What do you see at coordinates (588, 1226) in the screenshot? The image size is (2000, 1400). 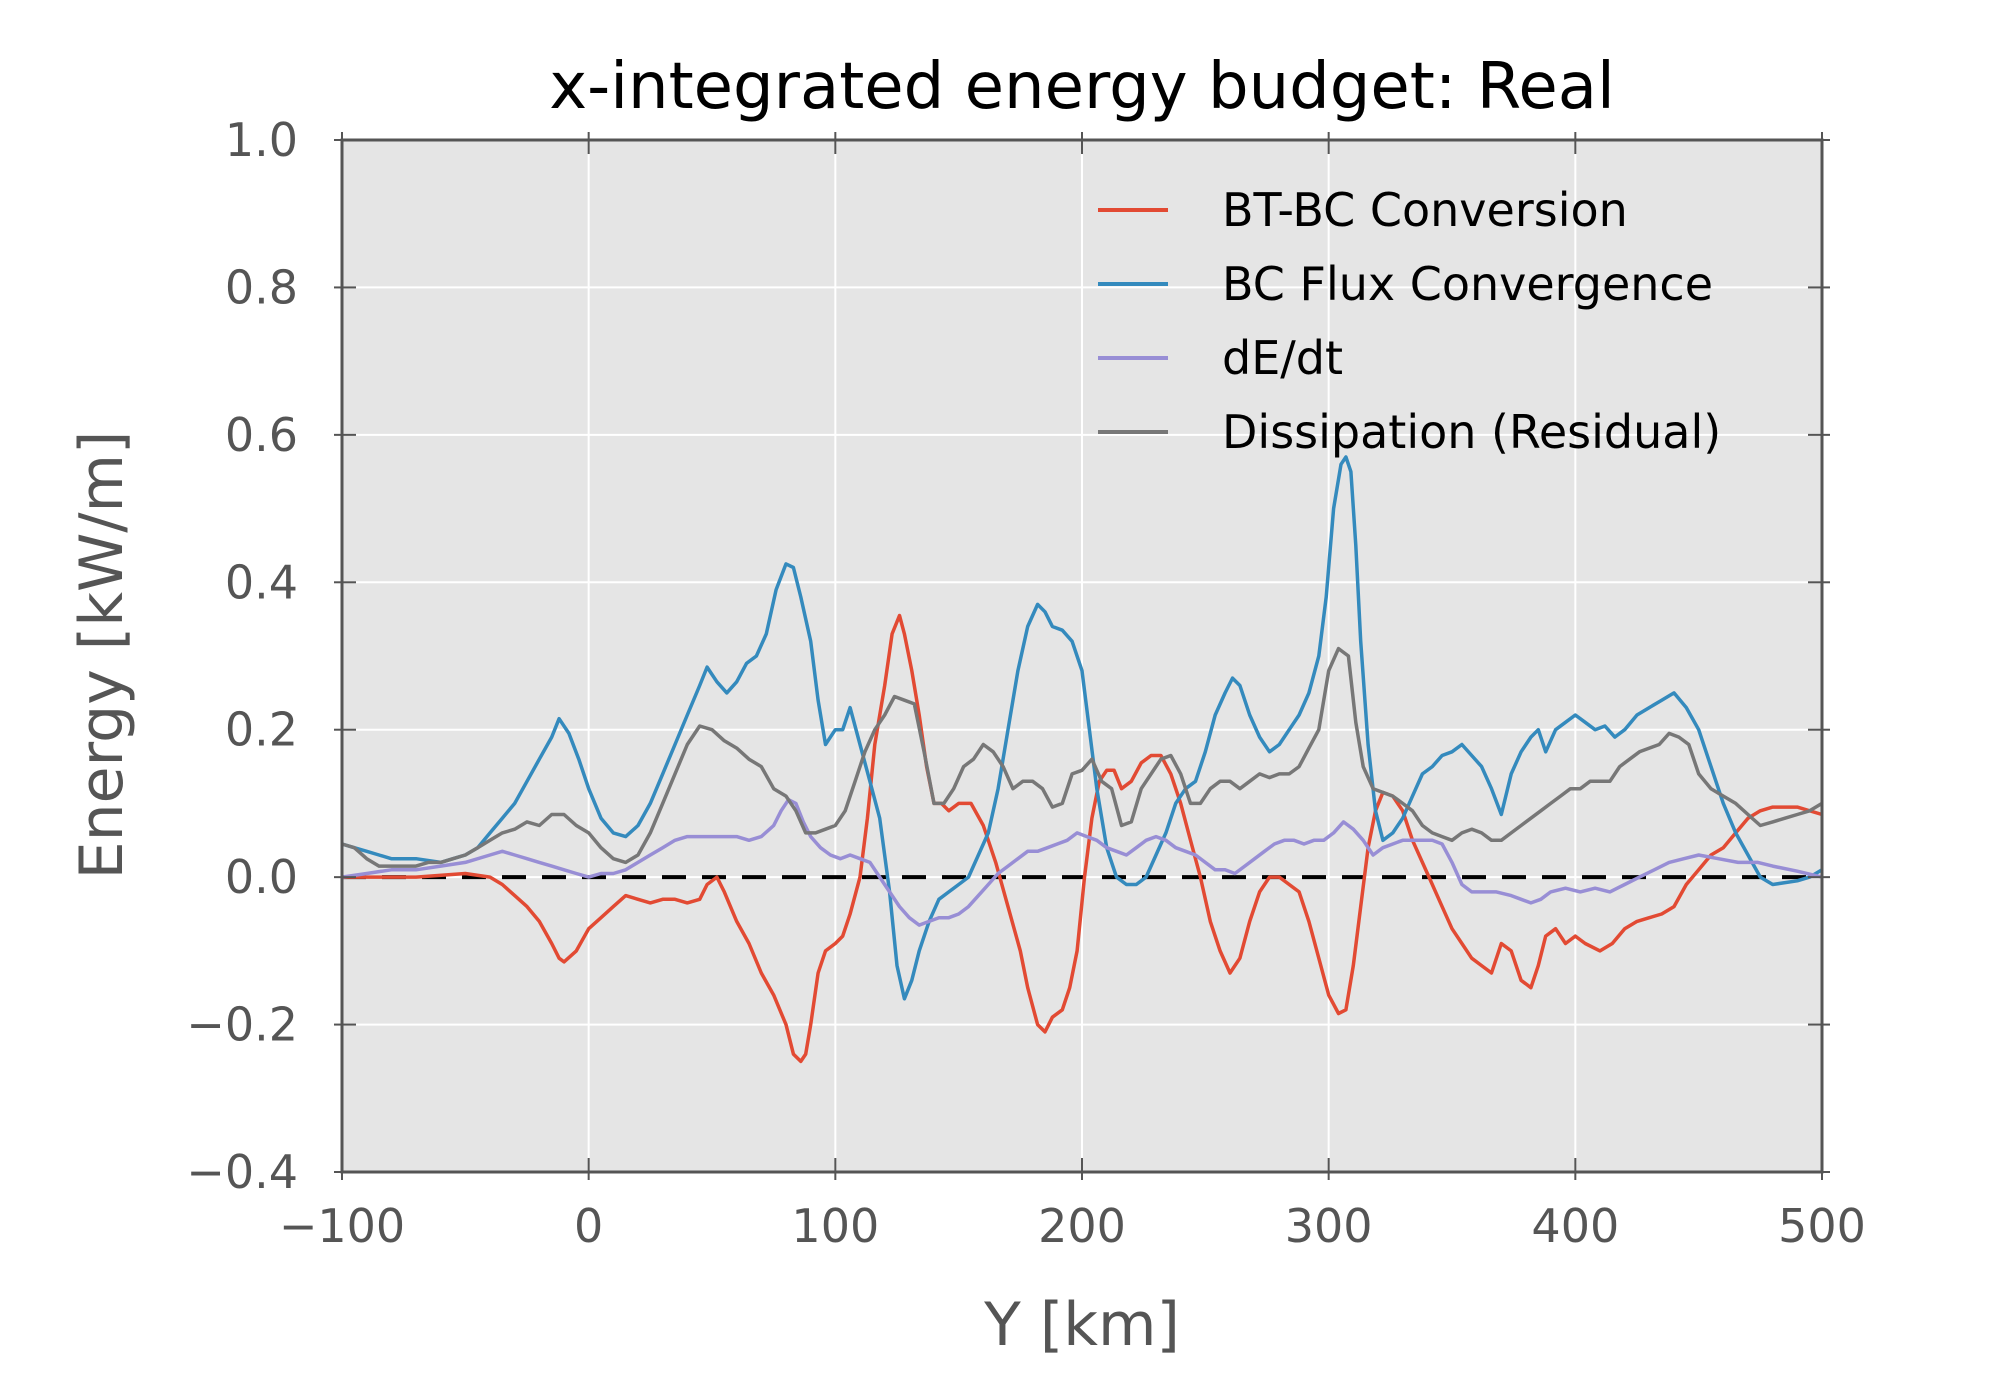 I see `x-tick-label: 0` at bounding box center [588, 1226].